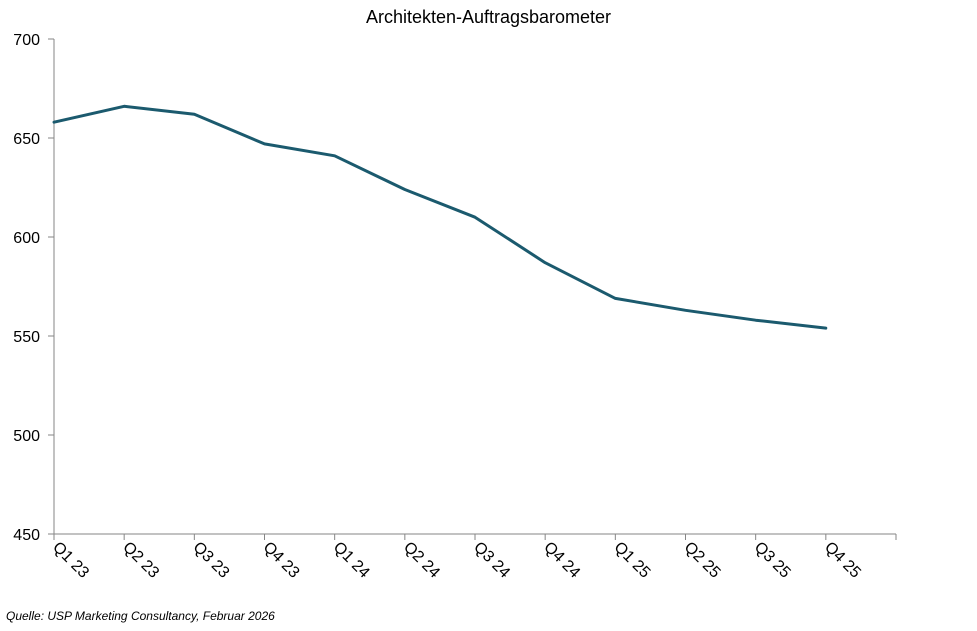  Describe the element at coordinates (488, 17) in the screenshot. I see `chart-title: Architekten-Auftragsbarometer` at that location.